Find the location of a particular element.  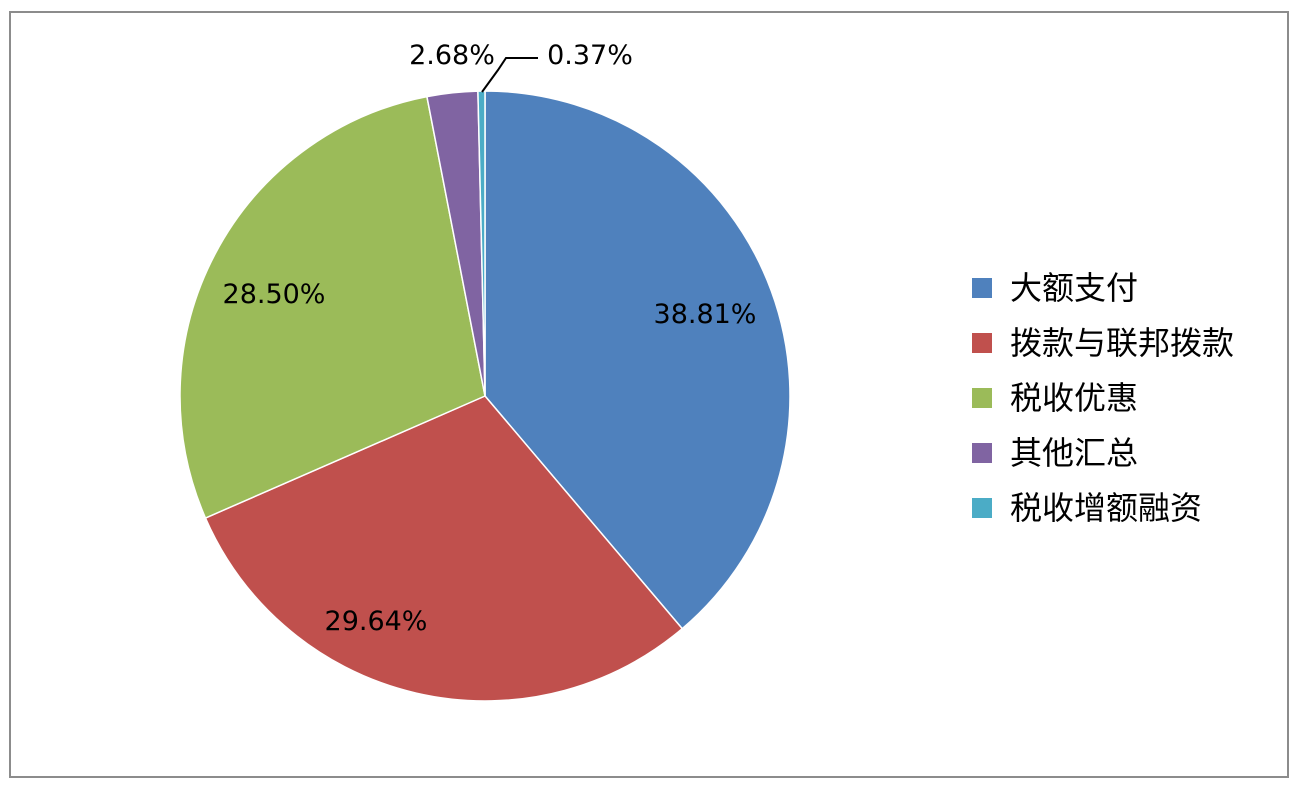

legend-label-5: 税收增额融资 is located at coordinates (1106, 508).